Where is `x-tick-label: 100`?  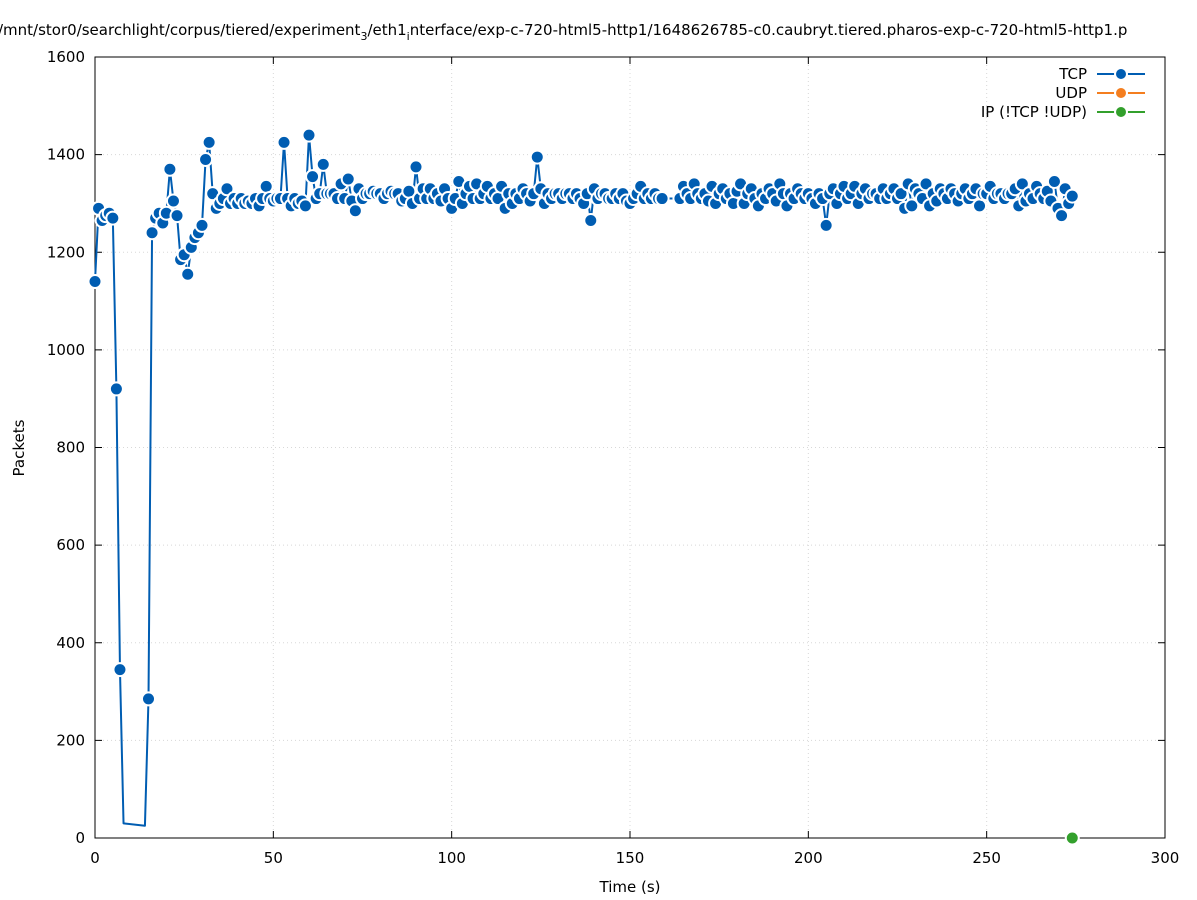 x-tick-label: 100 is located at coordinates (451, 858).